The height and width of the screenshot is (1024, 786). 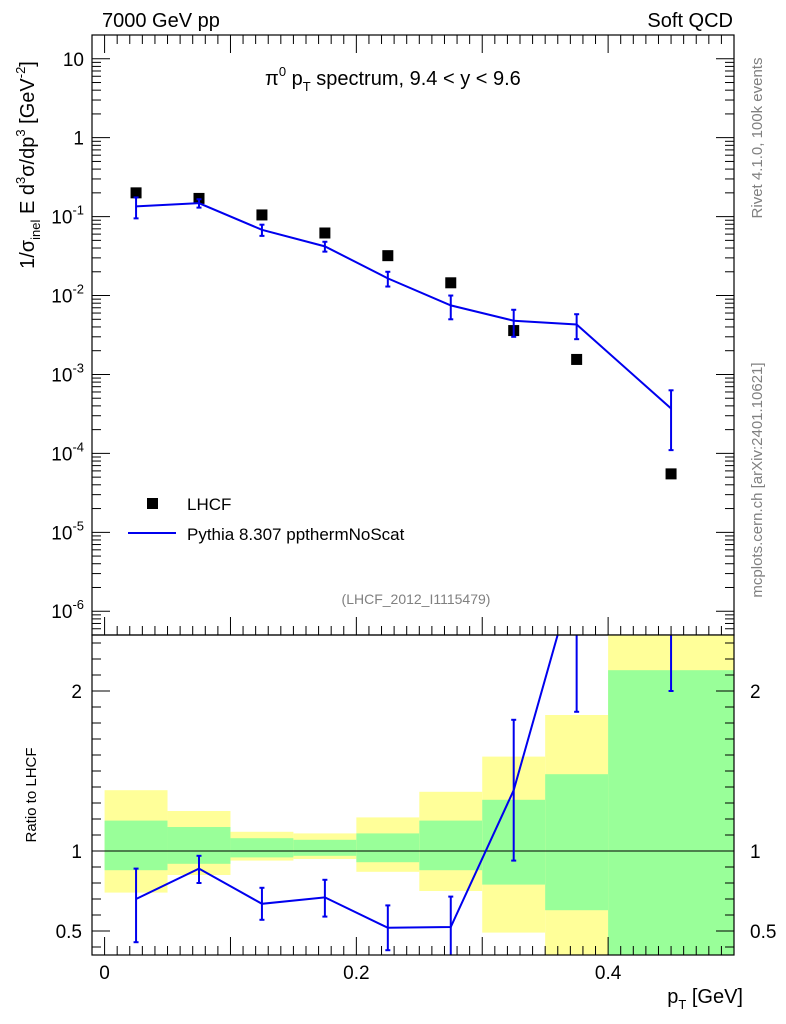 What do you see at coordinates (404, 306) in the screenshot?
I see `pythia-line` at bounding box center [404, 306].